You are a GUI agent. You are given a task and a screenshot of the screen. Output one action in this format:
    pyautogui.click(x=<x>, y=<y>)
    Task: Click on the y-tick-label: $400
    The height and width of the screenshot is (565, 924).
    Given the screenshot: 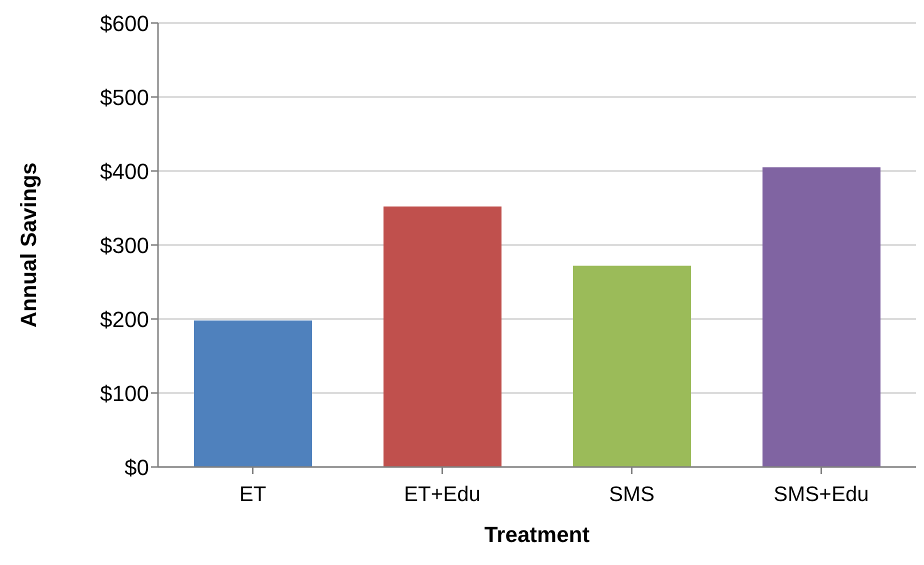 What is the action you would take?
    pyautogui.click(x=124, y=171)
    